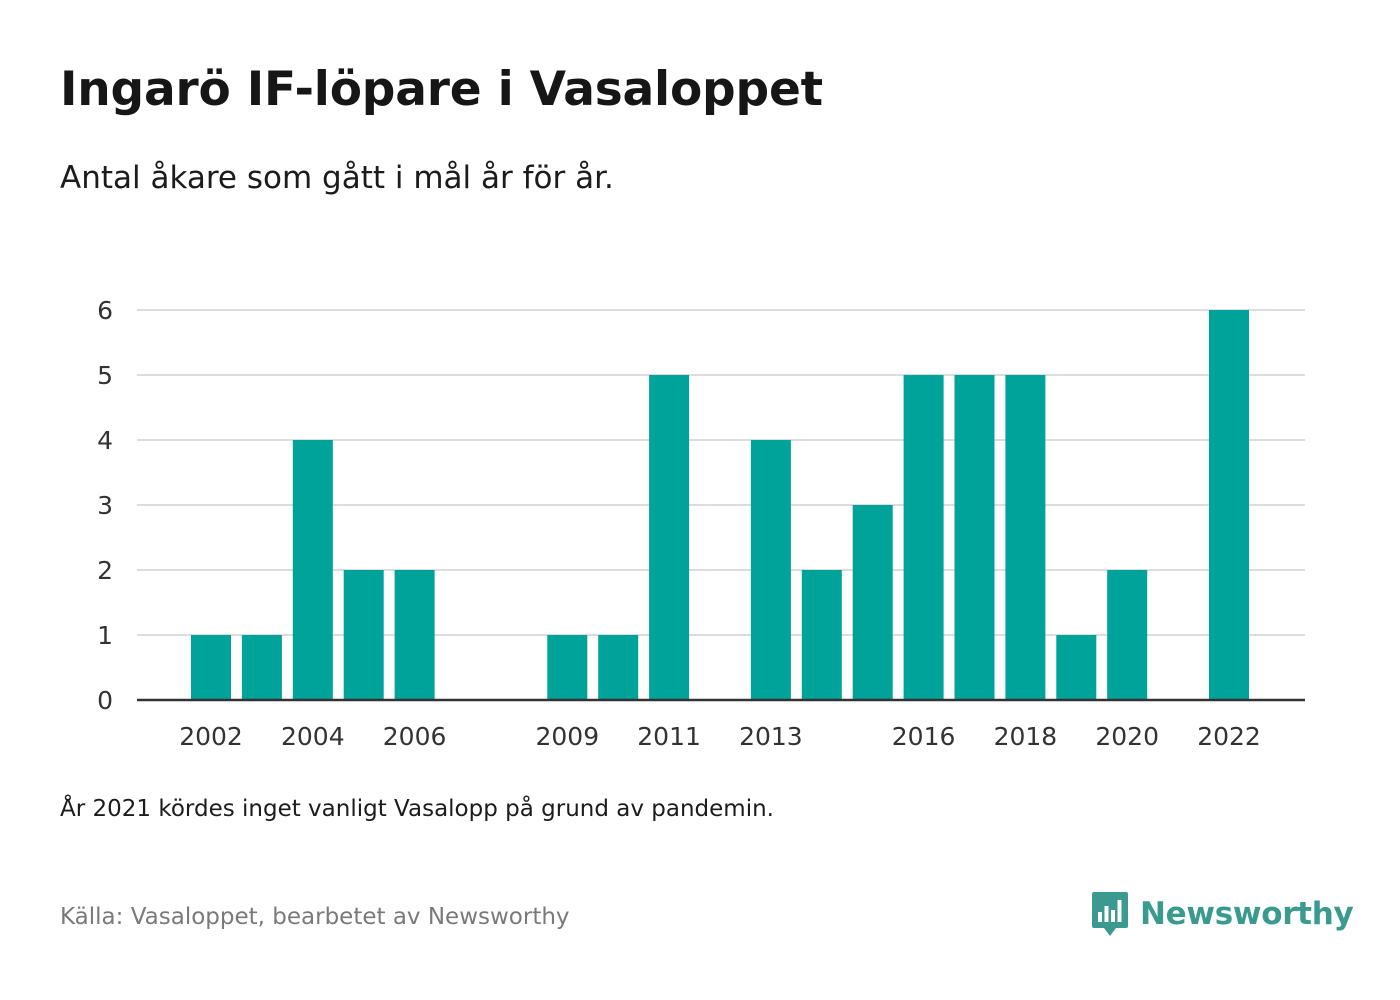 The height and width of the screenshot is (1000, 1400). I want to click on chart-subtitle: Antal åkare som gått i mål år för år., so click(337, 178).